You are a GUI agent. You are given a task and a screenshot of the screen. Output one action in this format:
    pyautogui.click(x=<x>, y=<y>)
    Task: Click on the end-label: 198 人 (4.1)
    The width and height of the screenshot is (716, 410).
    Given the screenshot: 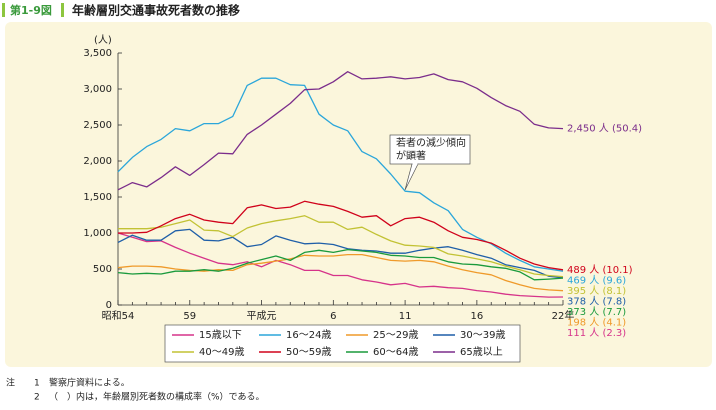 What is the action you would take?
    pyautogui.click(x=596, y=322)
    